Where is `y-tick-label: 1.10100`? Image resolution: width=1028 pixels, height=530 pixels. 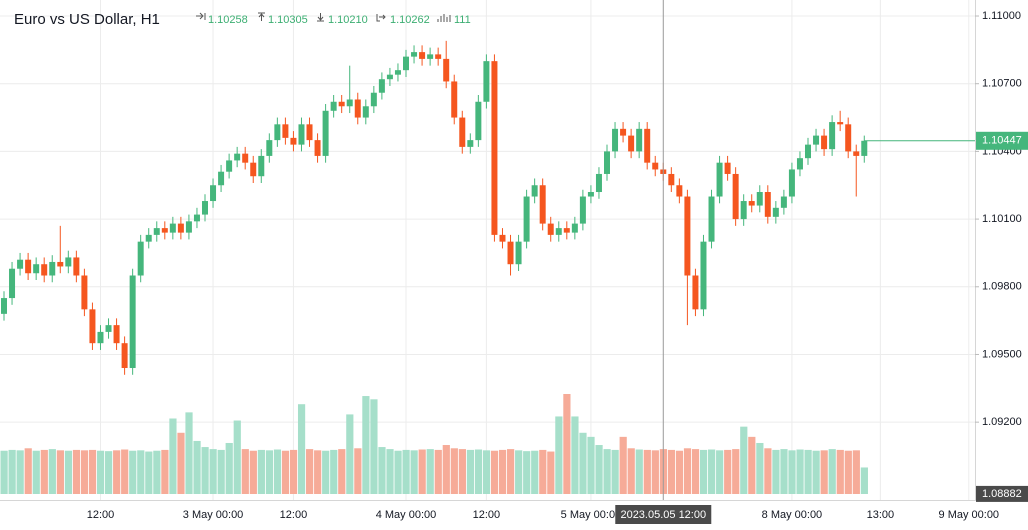 y-tick-label: 1.10100 is located at coordinates (1002, 219).